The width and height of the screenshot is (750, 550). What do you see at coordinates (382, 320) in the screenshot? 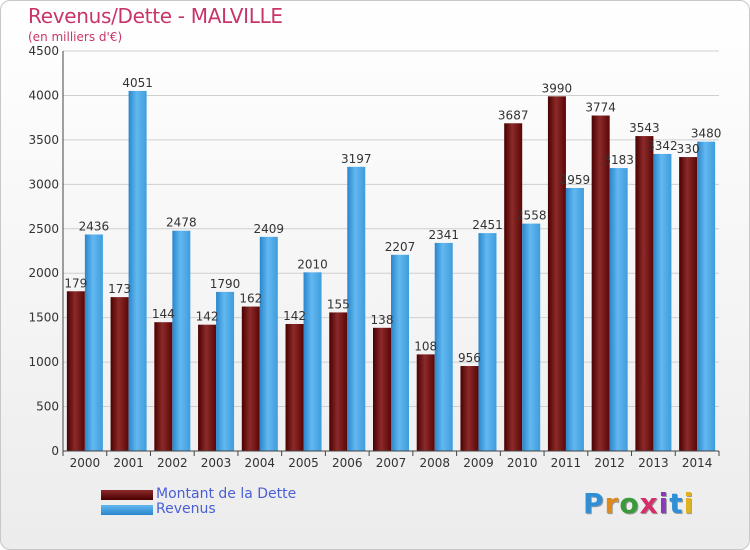
I see `data-label-debt: 138` at bounding box center [382, 320].